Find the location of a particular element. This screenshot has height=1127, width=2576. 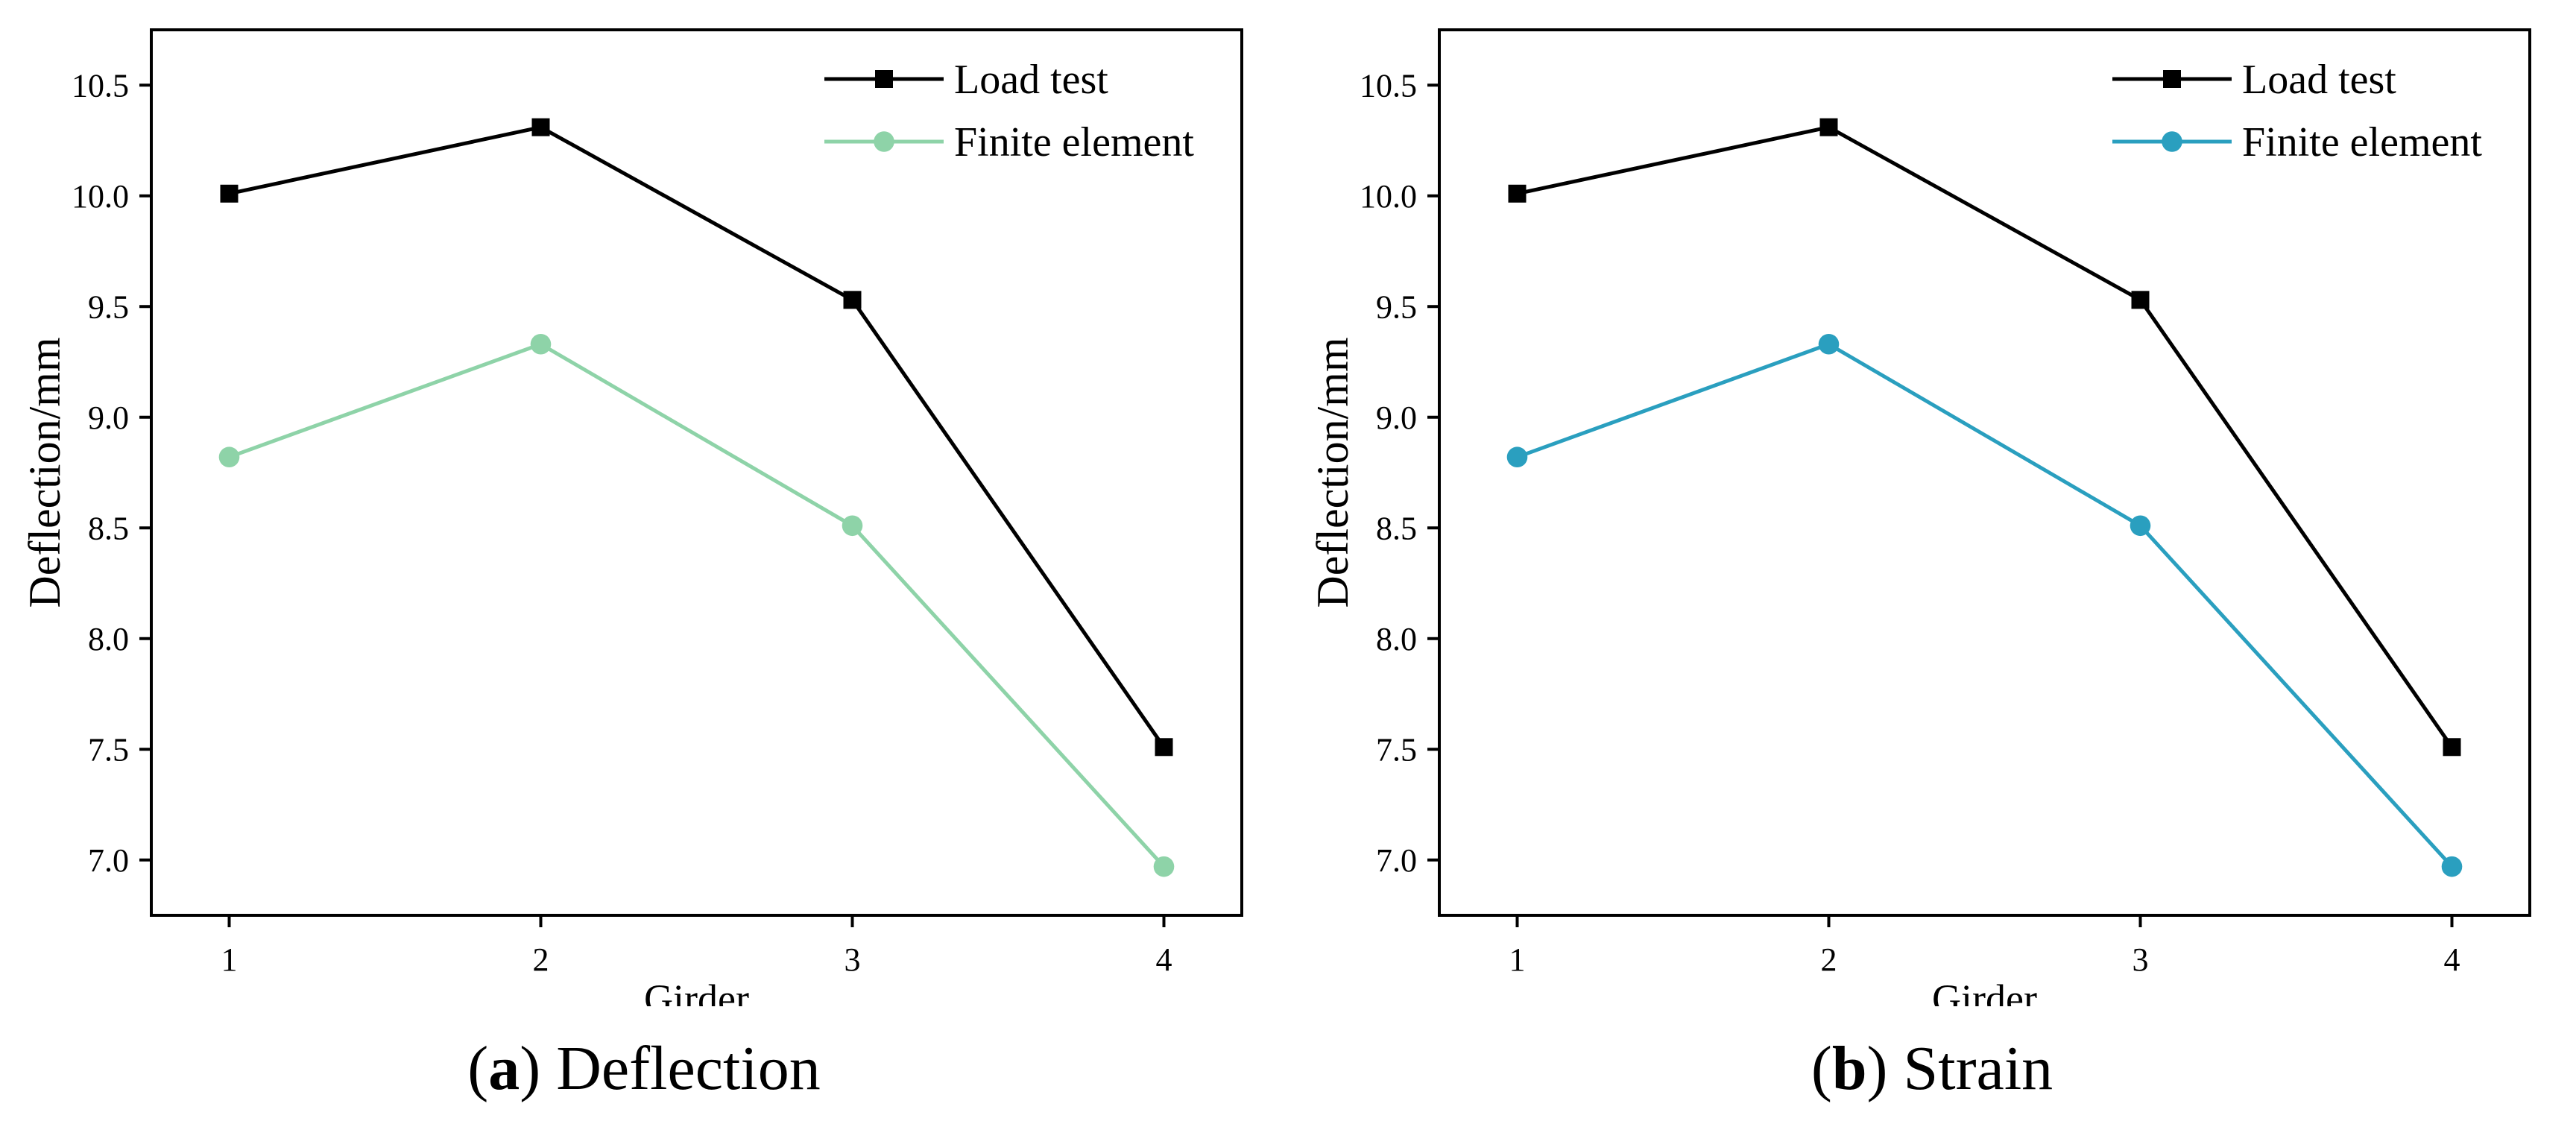

caption-strain: (b) Strain is located at coordinates (1932, 1068).